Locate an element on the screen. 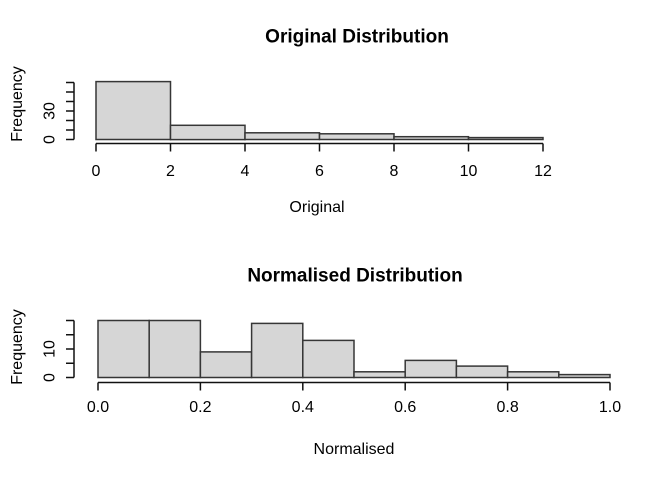 This screenshot has width=672, height=480. y-tick-label: 30 is located at coordinates (50, 111).